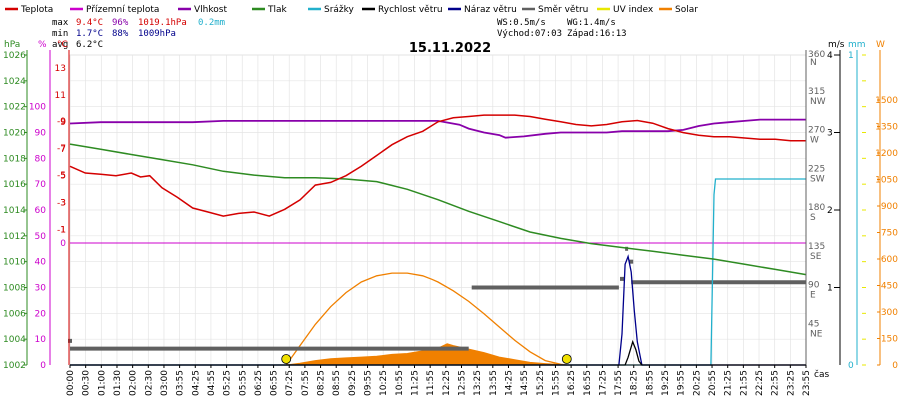 The height and width of the screenshot is (400, 900). What do you see at coordinates (41, 289) in the screenshot?
I see `pct-tick-label: 30` at bounding box center [41, 289].